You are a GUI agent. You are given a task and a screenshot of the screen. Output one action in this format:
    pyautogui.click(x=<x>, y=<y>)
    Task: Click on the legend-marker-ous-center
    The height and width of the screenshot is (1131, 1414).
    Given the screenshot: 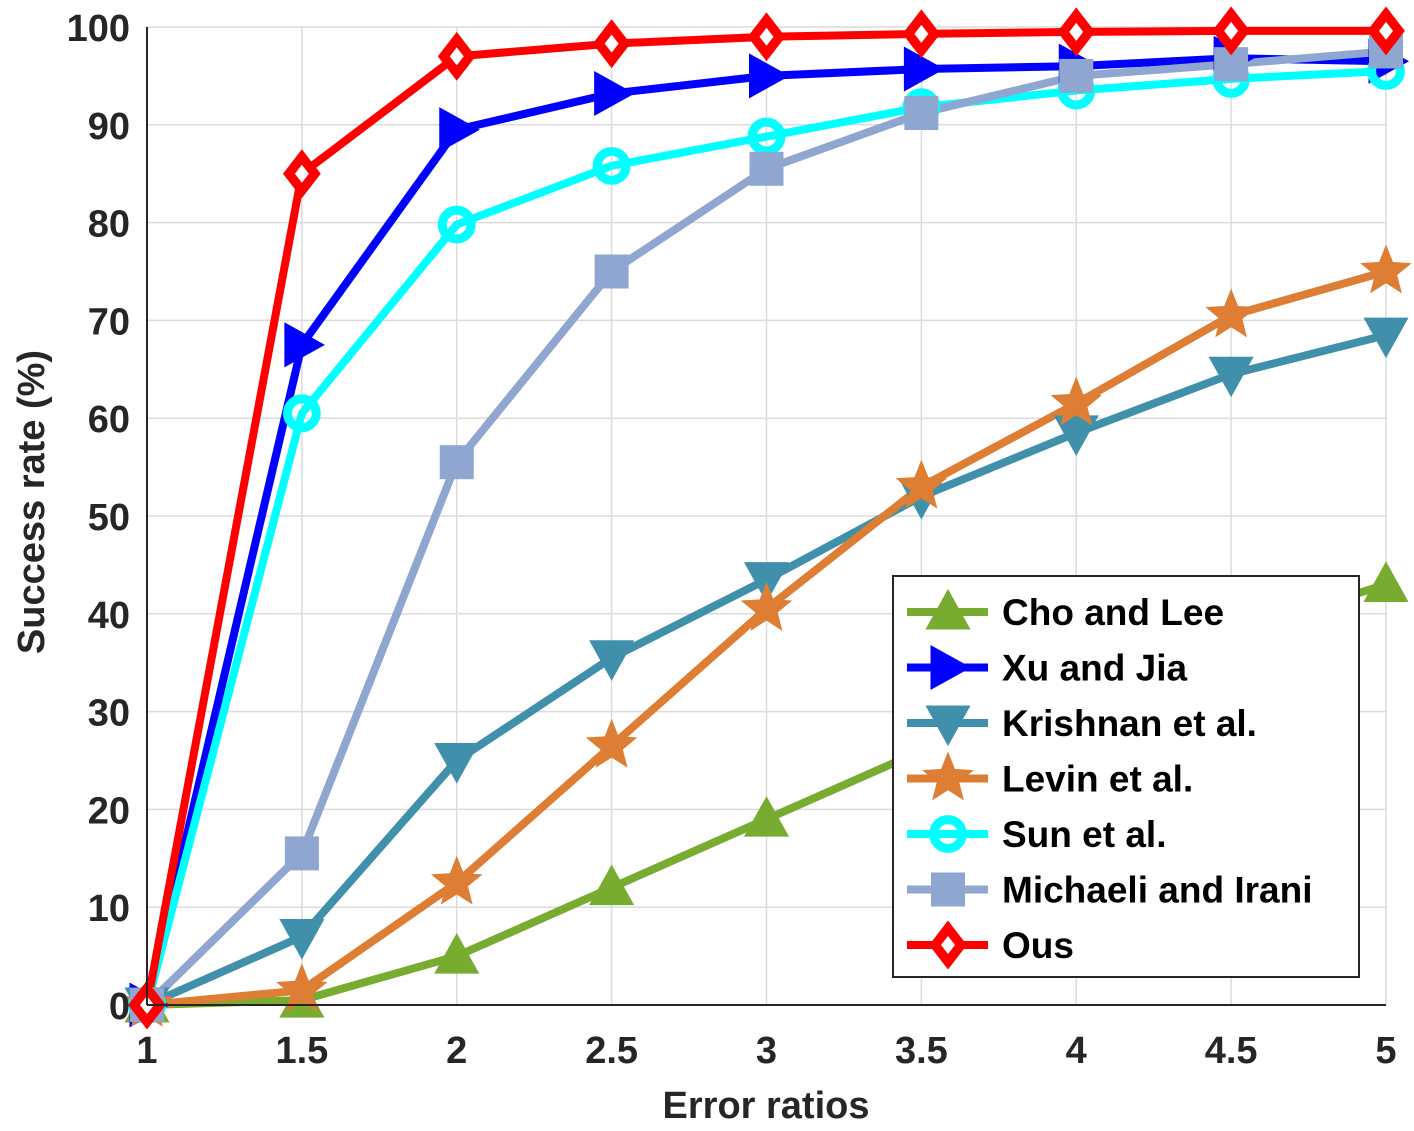 What is the action you would take?
    pyautogui.click(x=948, y=945)
    